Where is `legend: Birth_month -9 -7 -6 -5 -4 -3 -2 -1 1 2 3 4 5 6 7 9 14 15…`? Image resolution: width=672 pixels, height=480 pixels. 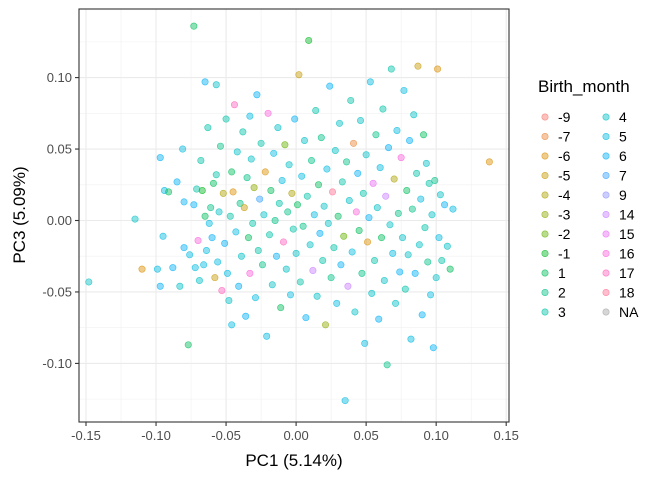 legend: Birth_month -9 -7 -6 -5 -4 -3 -2 -1 1 2 3 4 5 6 7 9 14 15… is located at coordinates (588, 198).